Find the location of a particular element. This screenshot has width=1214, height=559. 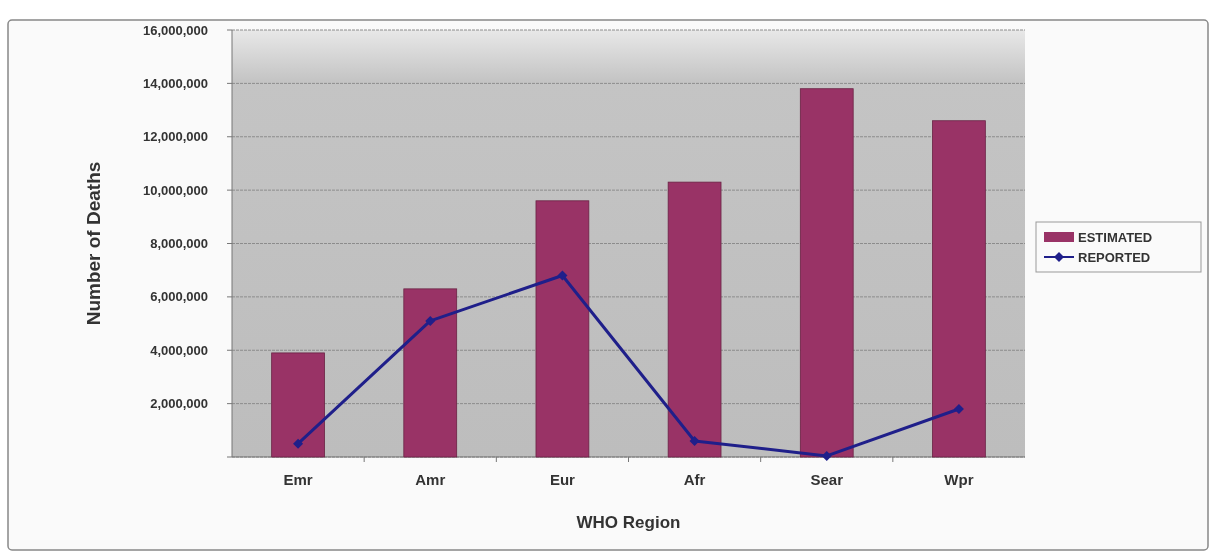

x-tick-label: Amr is located at coordinates (430, 479).